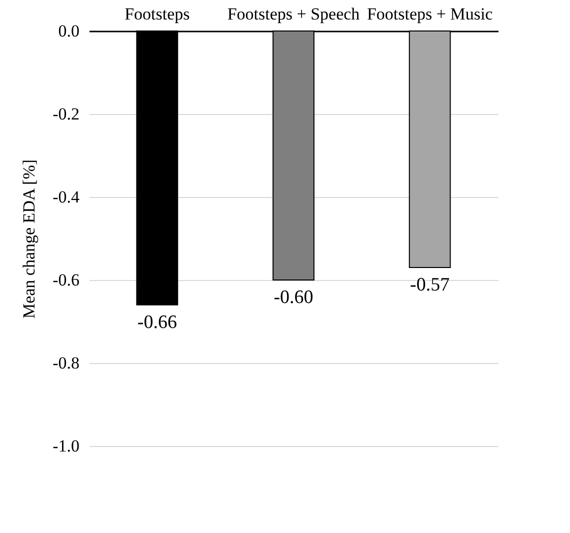 Image resolution: width=570 pixels, height=533 pixels. Describe the element at coordinates (66, 446) in the screenshot. I see `y-tick-label: -1.0` at that location.